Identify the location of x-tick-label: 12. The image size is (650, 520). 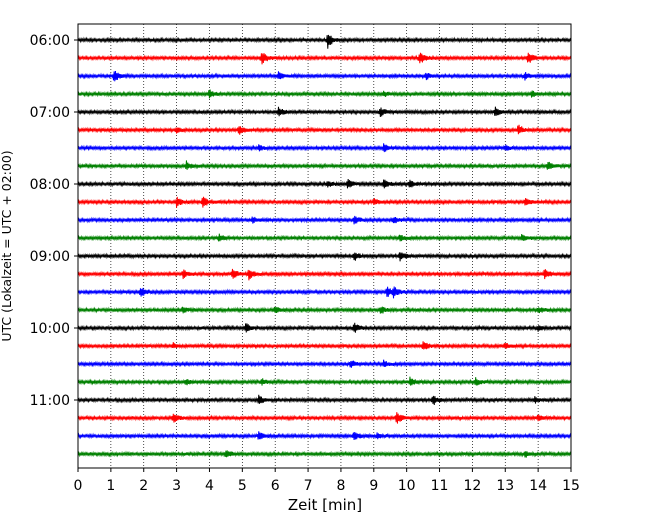
(472, 486).